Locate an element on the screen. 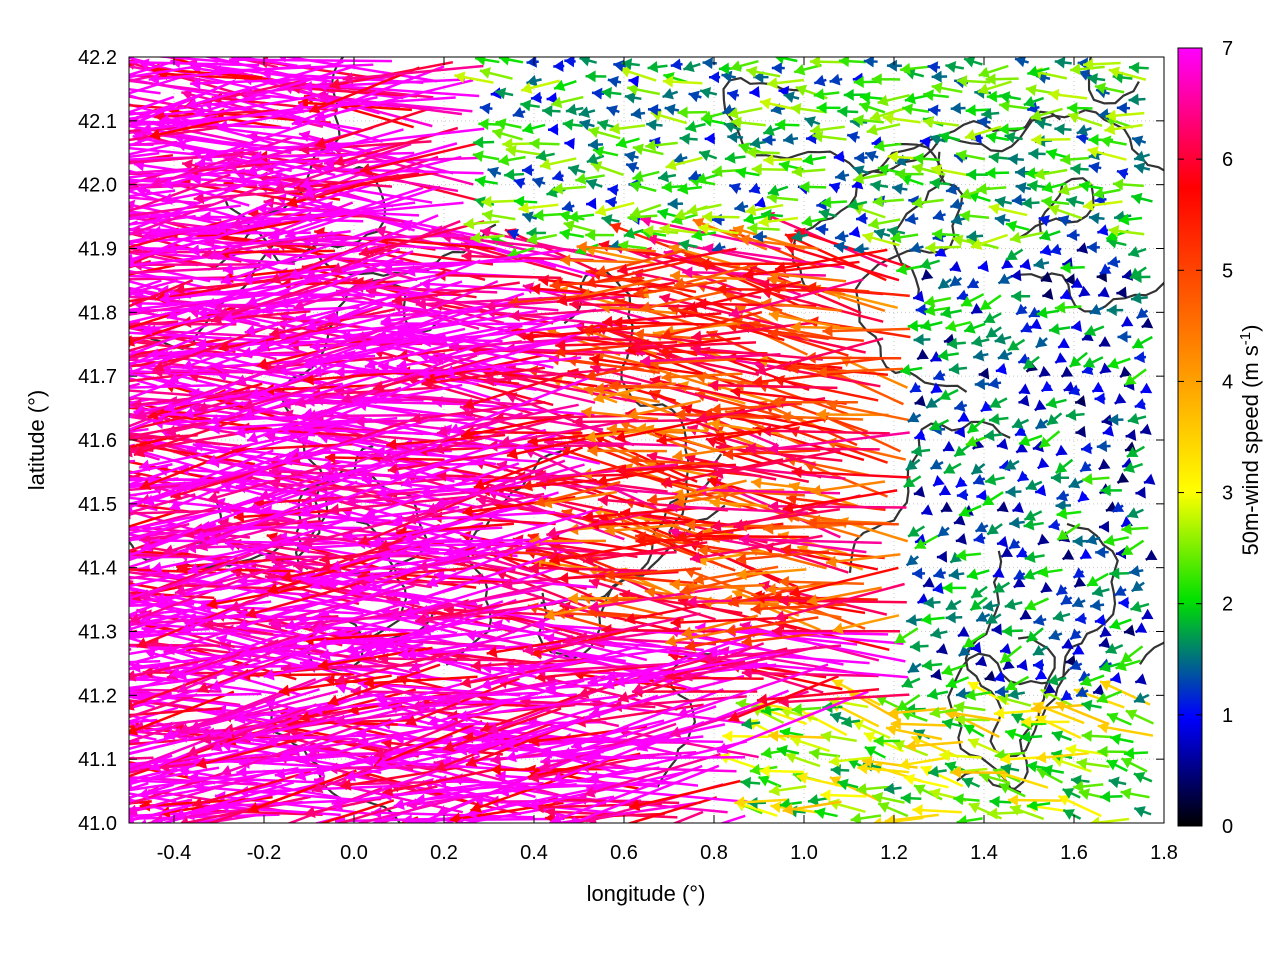 The width and height of the screenshot is (1280, 960). y-tick-label: 42.0 is located at coordinates (97, 186).